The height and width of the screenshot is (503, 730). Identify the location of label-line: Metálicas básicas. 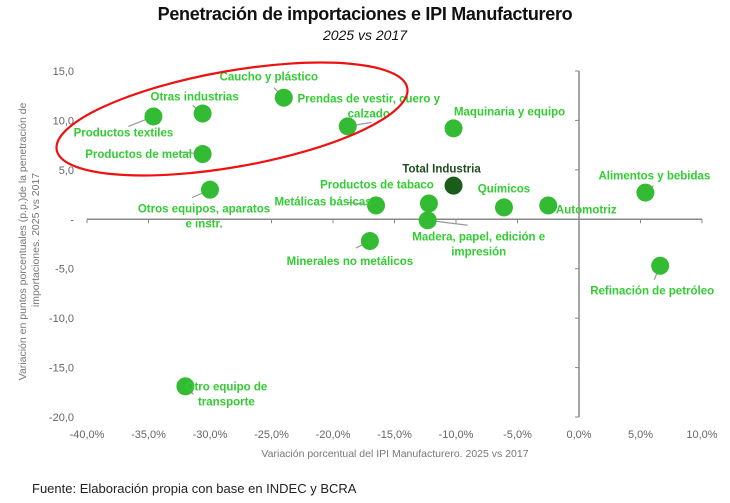
(322, 202).